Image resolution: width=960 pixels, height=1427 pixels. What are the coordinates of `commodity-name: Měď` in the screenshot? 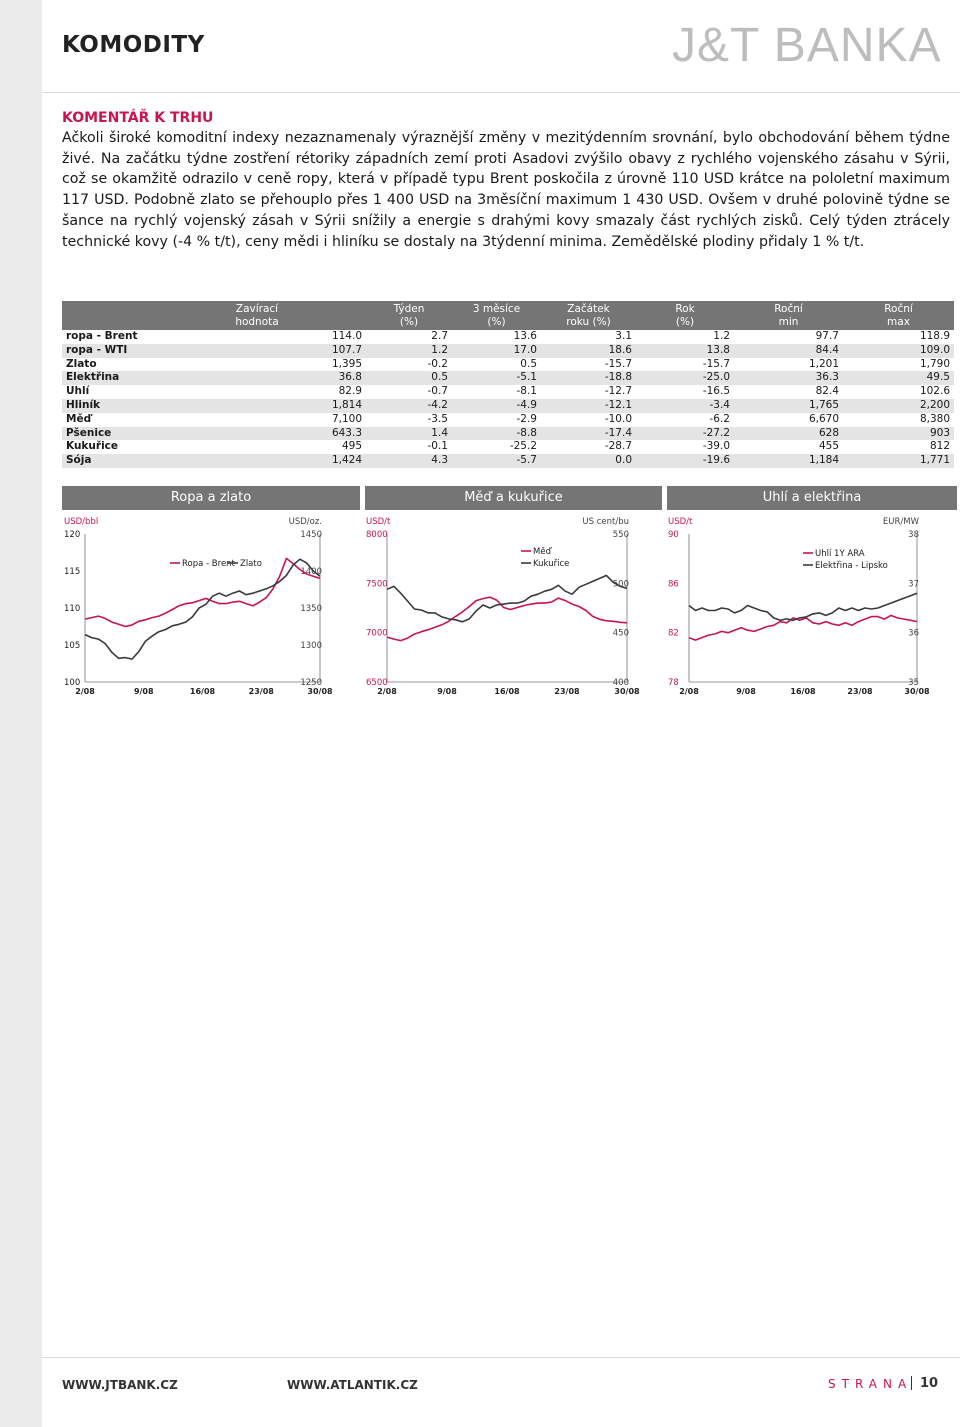 It's located at (79, 418).